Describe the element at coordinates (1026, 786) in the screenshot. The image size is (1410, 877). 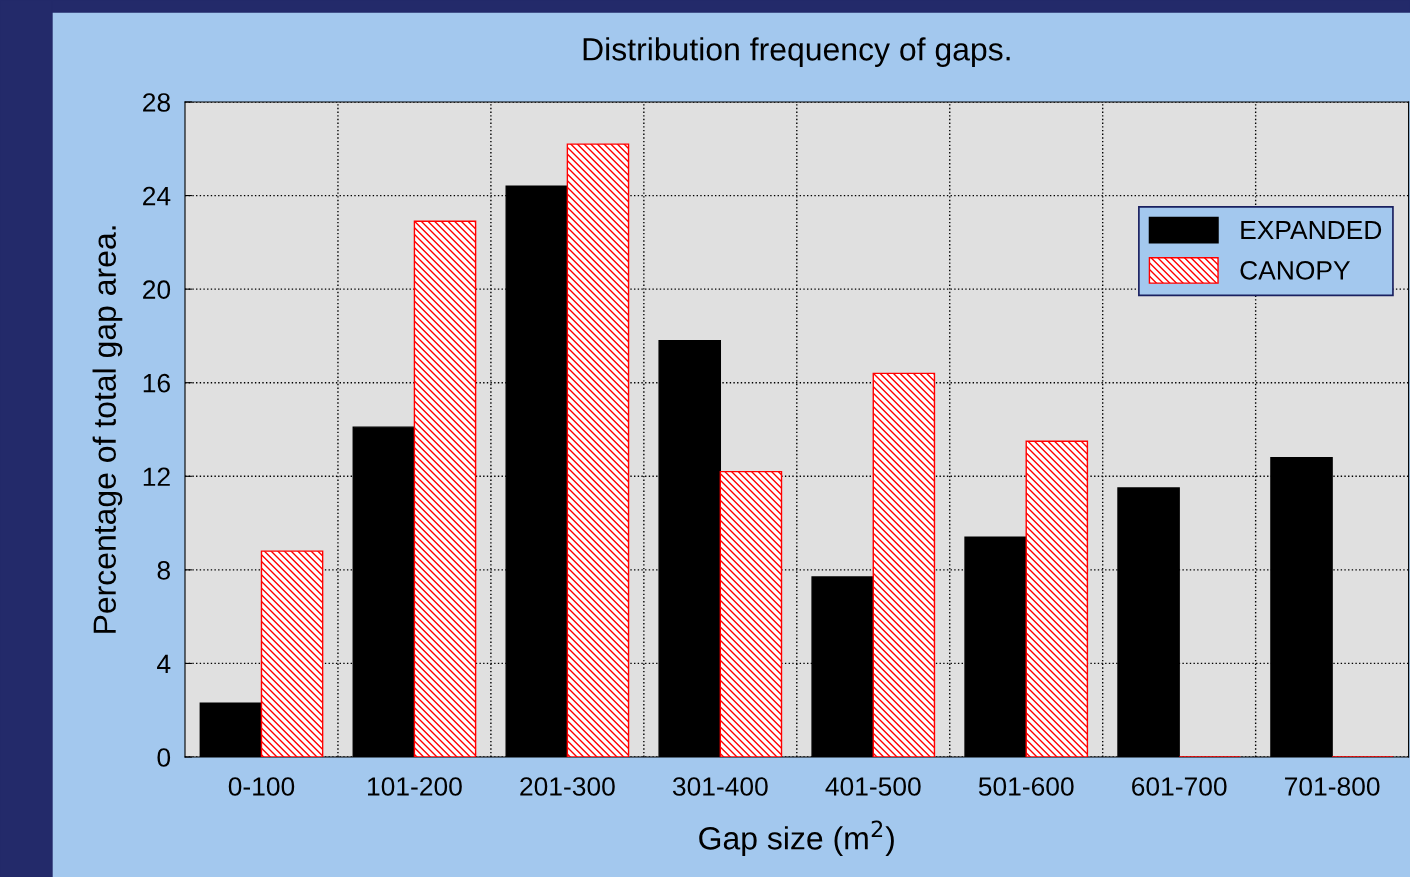
I see `x-tick-label: 501-600` at that location.